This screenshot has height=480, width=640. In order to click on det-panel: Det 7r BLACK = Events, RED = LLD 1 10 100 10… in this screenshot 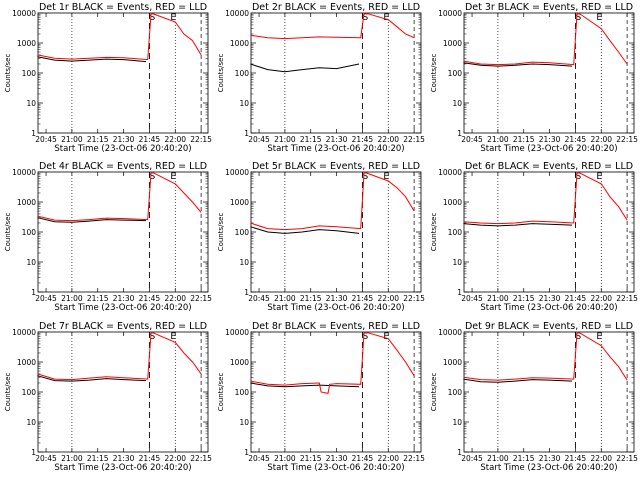, I will do `click(108, 397)`.